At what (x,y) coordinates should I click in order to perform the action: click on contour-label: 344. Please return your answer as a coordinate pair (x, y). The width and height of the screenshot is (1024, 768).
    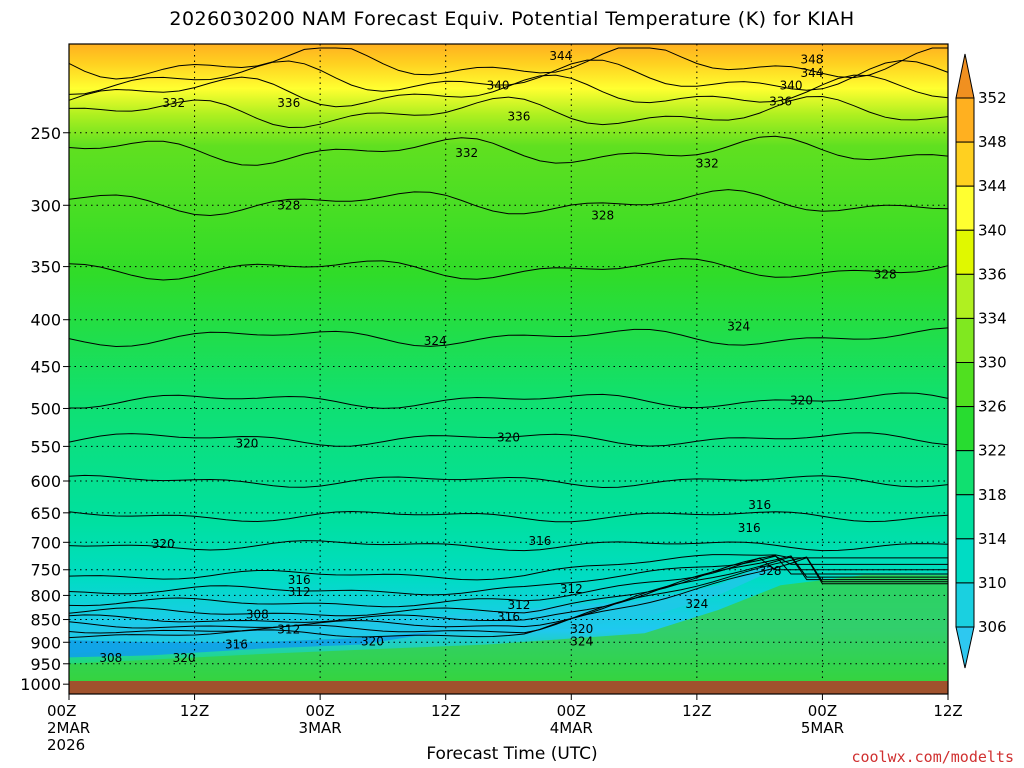
    Looking at the image, I should click on (812, 73).